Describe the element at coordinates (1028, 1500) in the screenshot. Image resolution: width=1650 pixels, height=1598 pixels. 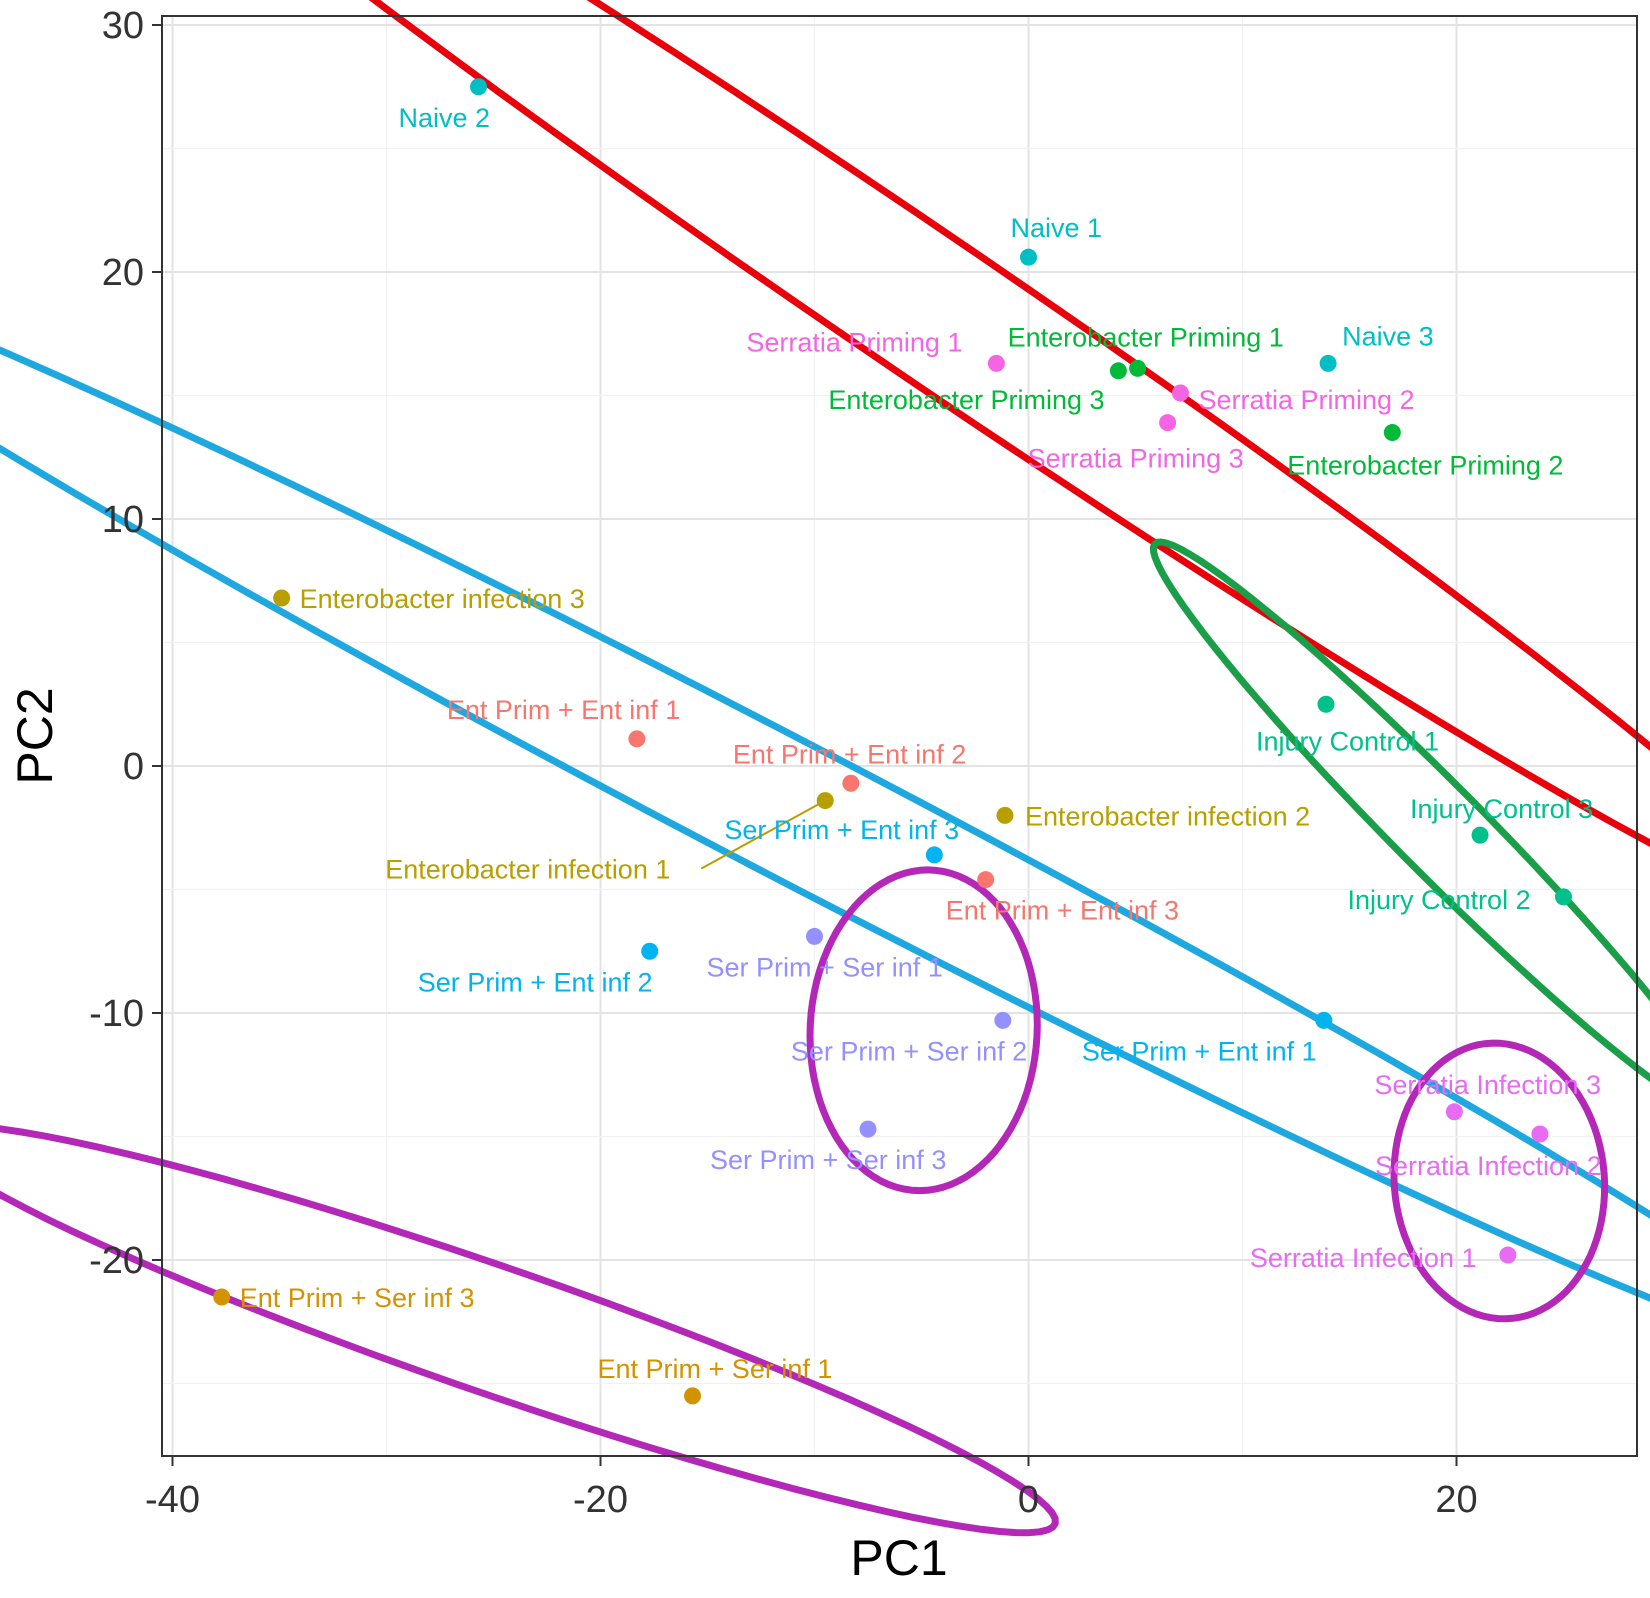
I see `x-tick-label: 0` at that location.